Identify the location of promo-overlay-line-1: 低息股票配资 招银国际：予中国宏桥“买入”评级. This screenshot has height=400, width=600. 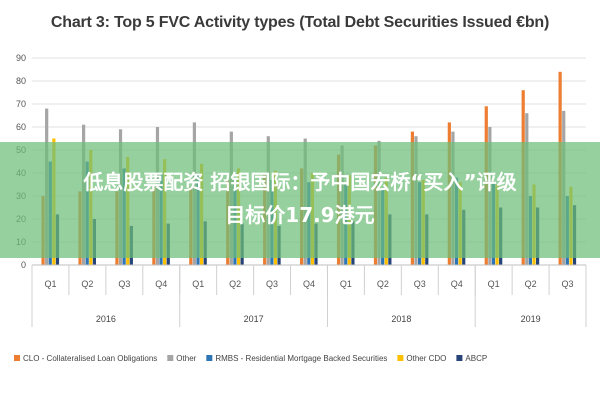
(300, 182).